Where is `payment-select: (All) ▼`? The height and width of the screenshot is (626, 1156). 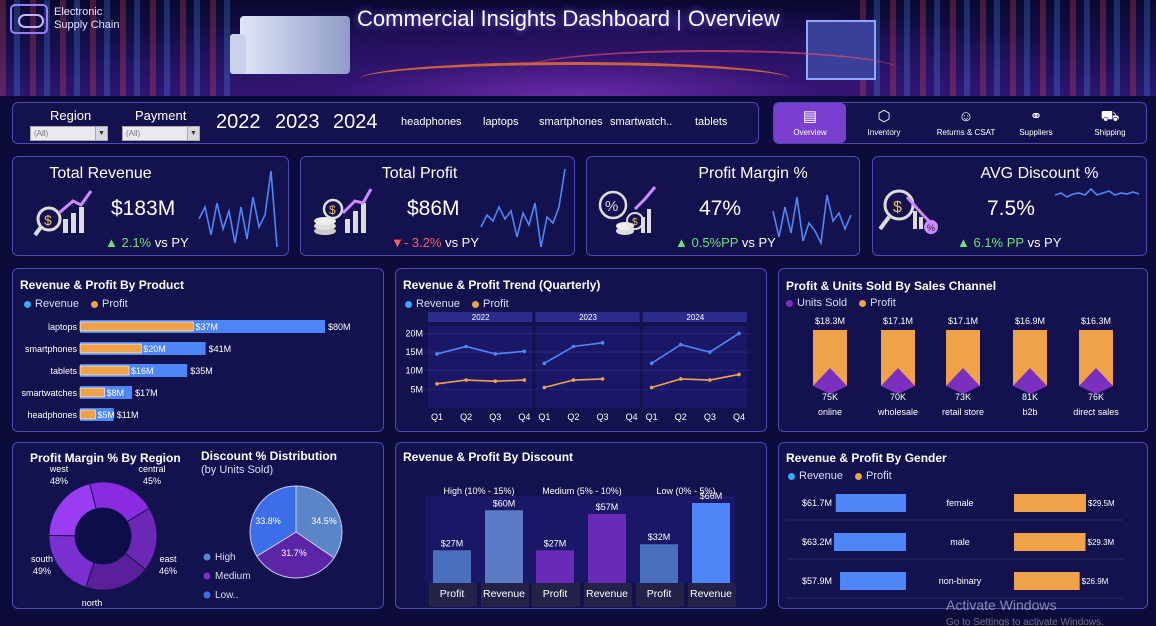
payment-select: (All) ▼ is located at coordinates (161, 133).